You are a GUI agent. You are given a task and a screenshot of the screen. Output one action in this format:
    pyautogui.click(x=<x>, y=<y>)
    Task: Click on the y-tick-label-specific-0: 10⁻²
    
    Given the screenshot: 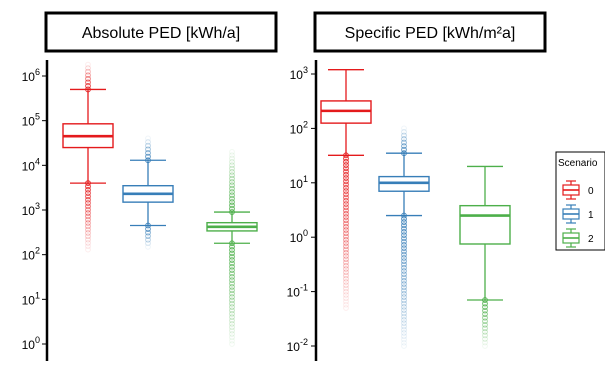 What is the action you would take?
    pyautogui.click(x=297, y=345)
    